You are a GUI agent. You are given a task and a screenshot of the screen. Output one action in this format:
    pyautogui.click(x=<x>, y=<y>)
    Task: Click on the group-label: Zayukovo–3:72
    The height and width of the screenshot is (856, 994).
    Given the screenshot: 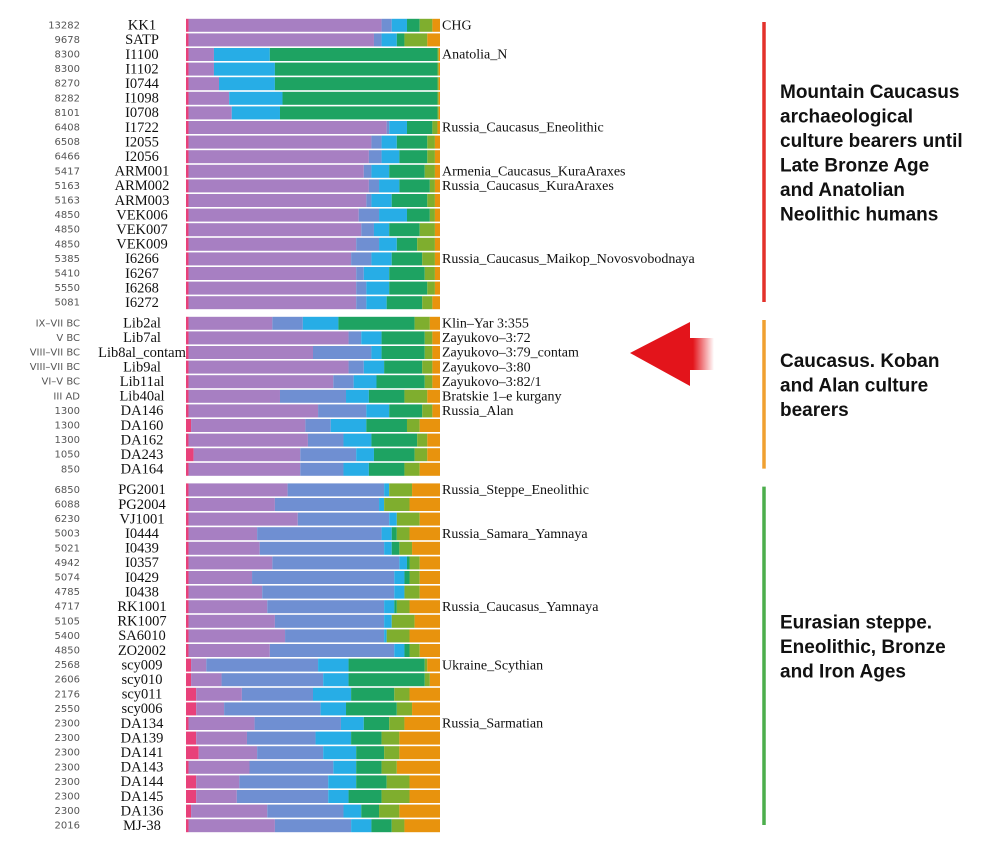 What is the action you would take?
    pyautogui.click(x=486, y=338)
    